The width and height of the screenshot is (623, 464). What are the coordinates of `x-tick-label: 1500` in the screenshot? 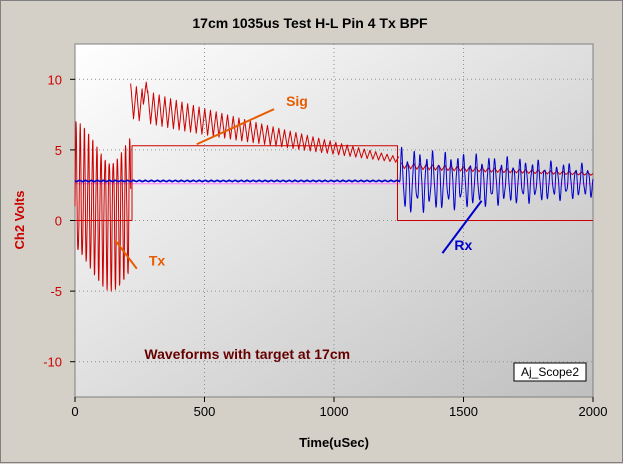 It's located at (463, 411).